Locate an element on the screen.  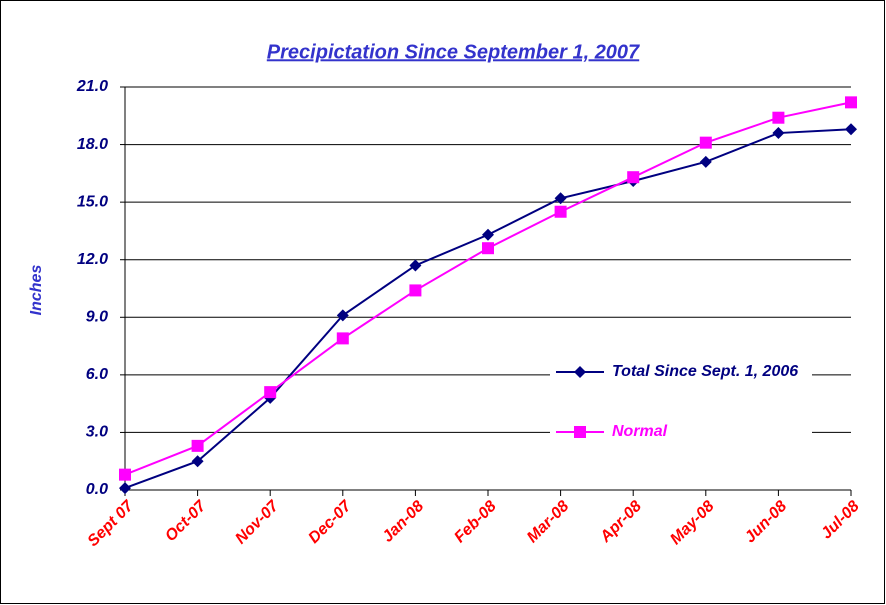
y-tick-label: 21.0 is located at coordinates (92, 86).